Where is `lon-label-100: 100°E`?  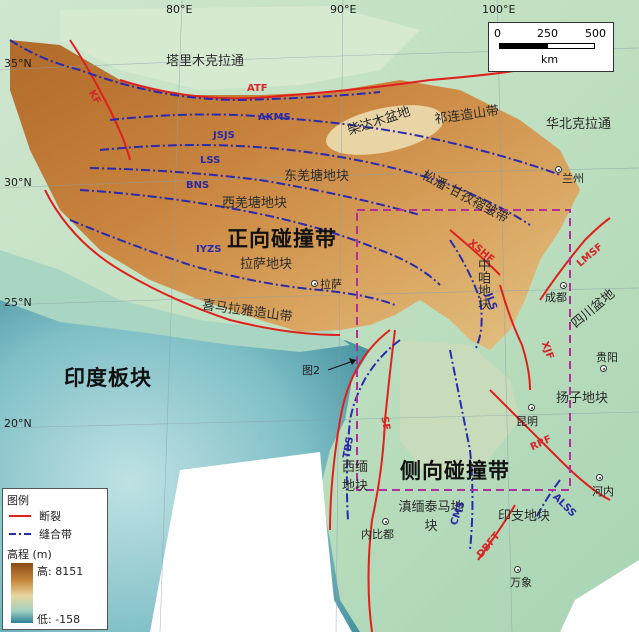
lon-label-100: 100°E is located at coordinates (499, 9).